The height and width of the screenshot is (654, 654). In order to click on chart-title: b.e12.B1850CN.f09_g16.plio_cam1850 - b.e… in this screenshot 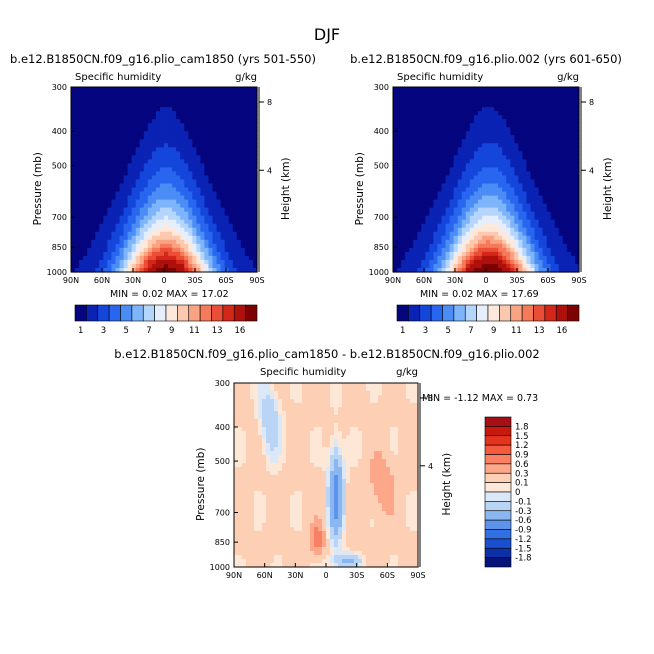, I will do `click(326, 354)`.